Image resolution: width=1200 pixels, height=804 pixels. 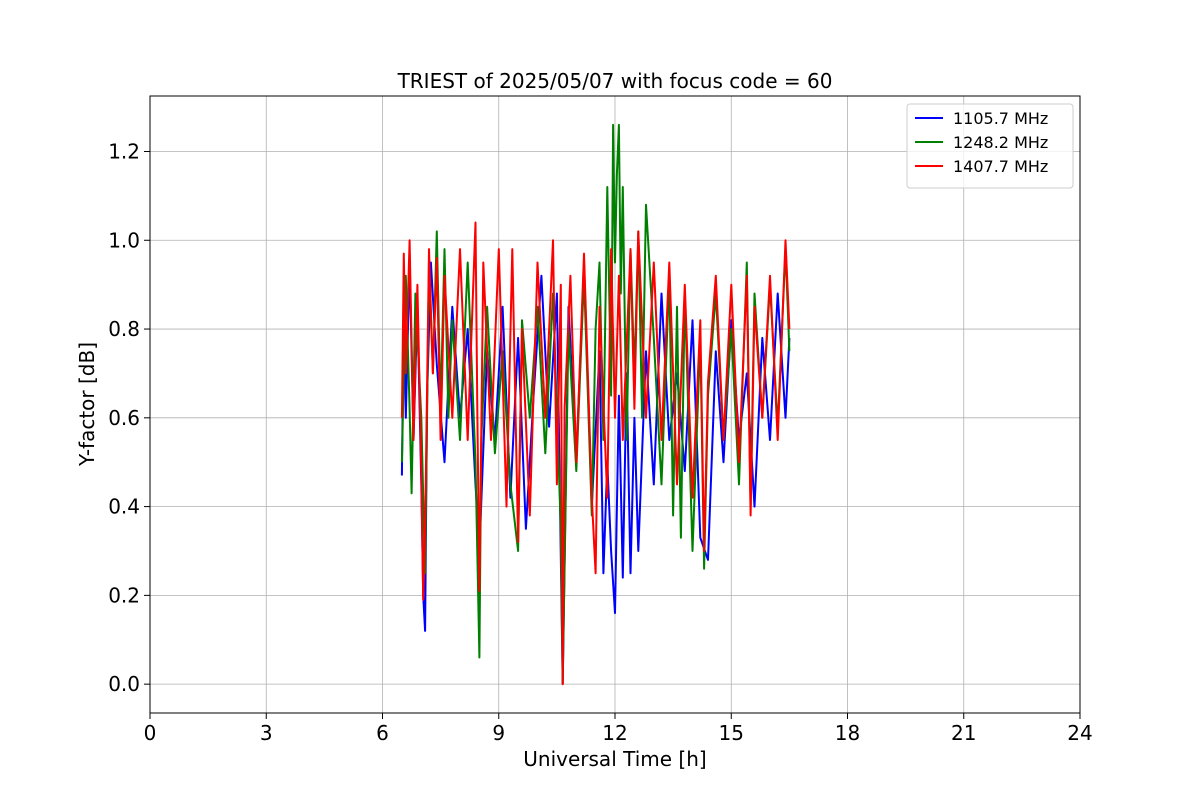 What do you see at coordinates (124, 507) in the screenshot?
I see `y-tick-label: 0.4` at bounding box center [124, 507].